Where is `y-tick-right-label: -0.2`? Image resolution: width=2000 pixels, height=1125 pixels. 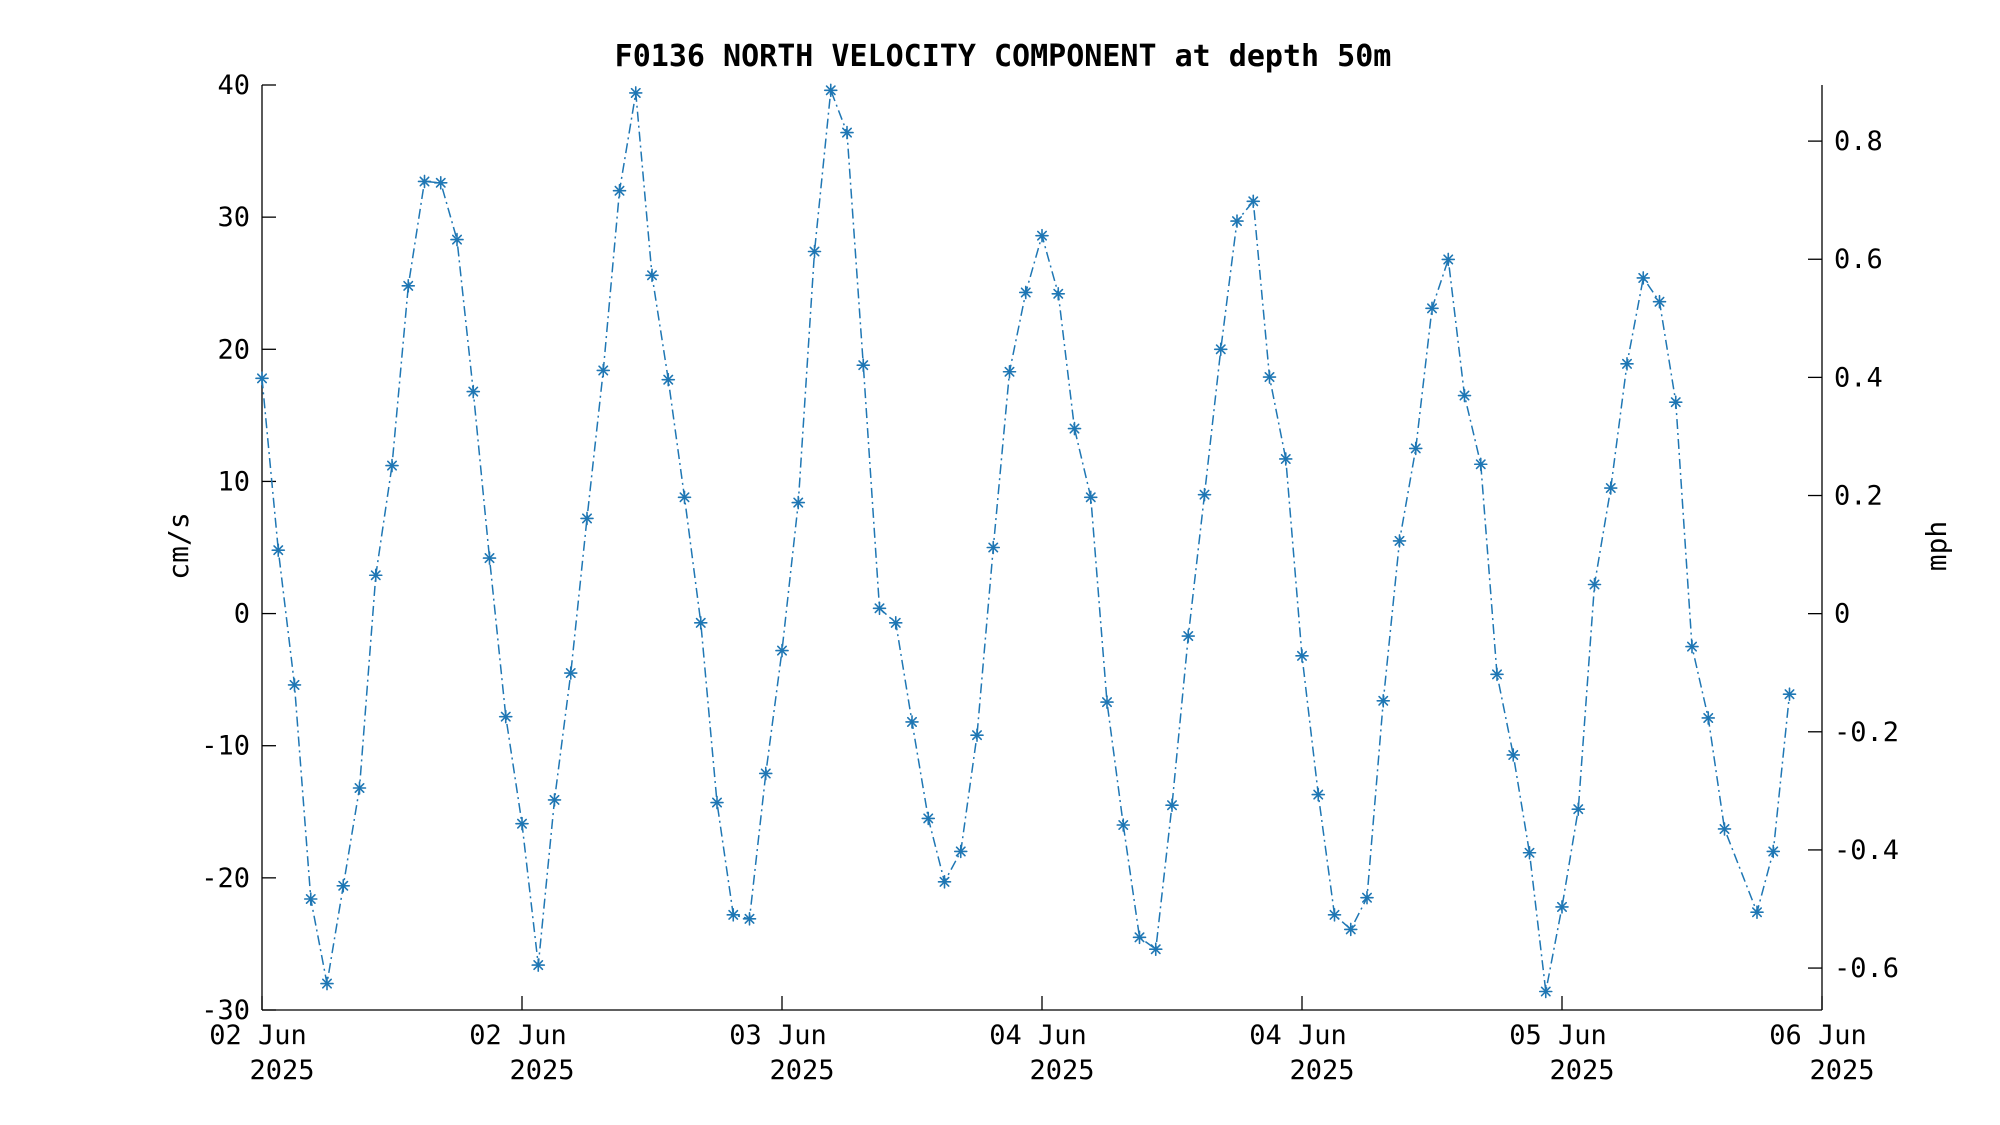
y-tick-right-label: -0.2 is located at coordinates (1866, 732).